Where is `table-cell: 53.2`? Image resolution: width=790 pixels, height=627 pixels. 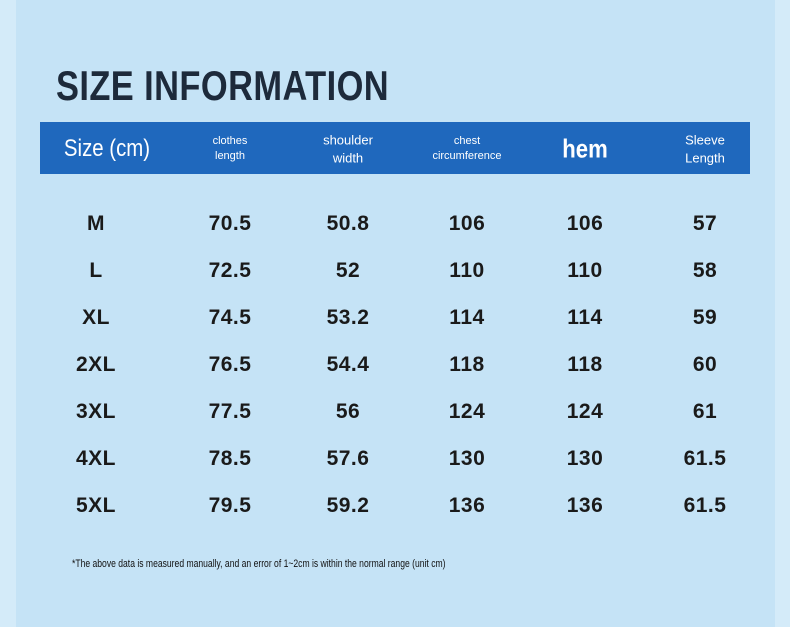
table-cell: 53.2 is located at coordinates (348, 317).